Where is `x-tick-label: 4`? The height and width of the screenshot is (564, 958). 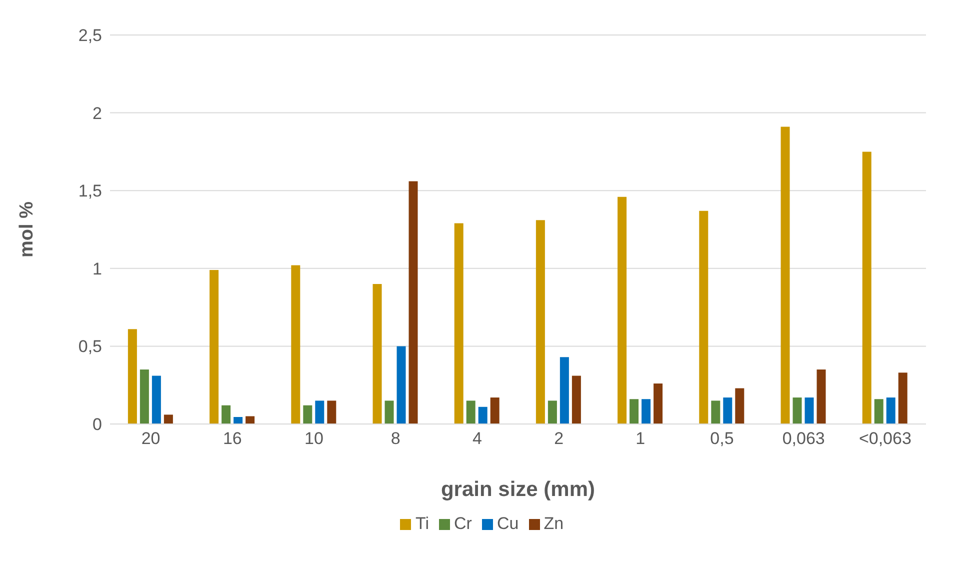 x-tick-label: 4 is located at coordinates (477, 438).